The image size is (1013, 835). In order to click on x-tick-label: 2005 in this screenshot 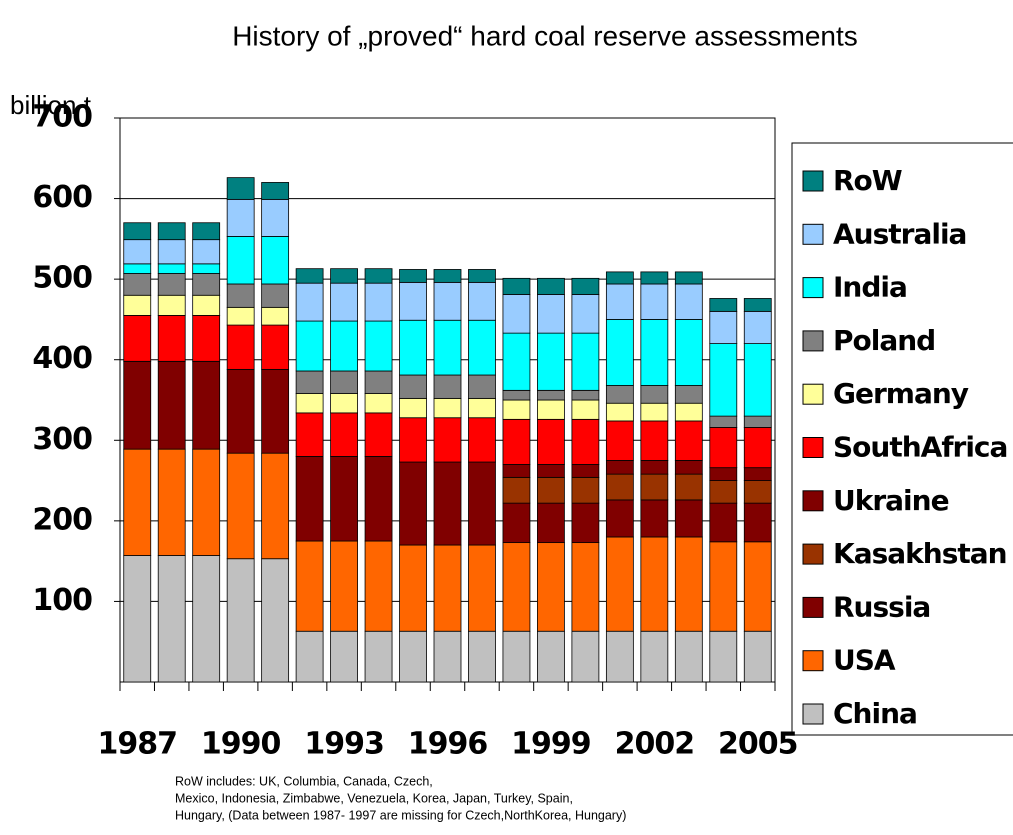, I will do `click(758, 744)`.